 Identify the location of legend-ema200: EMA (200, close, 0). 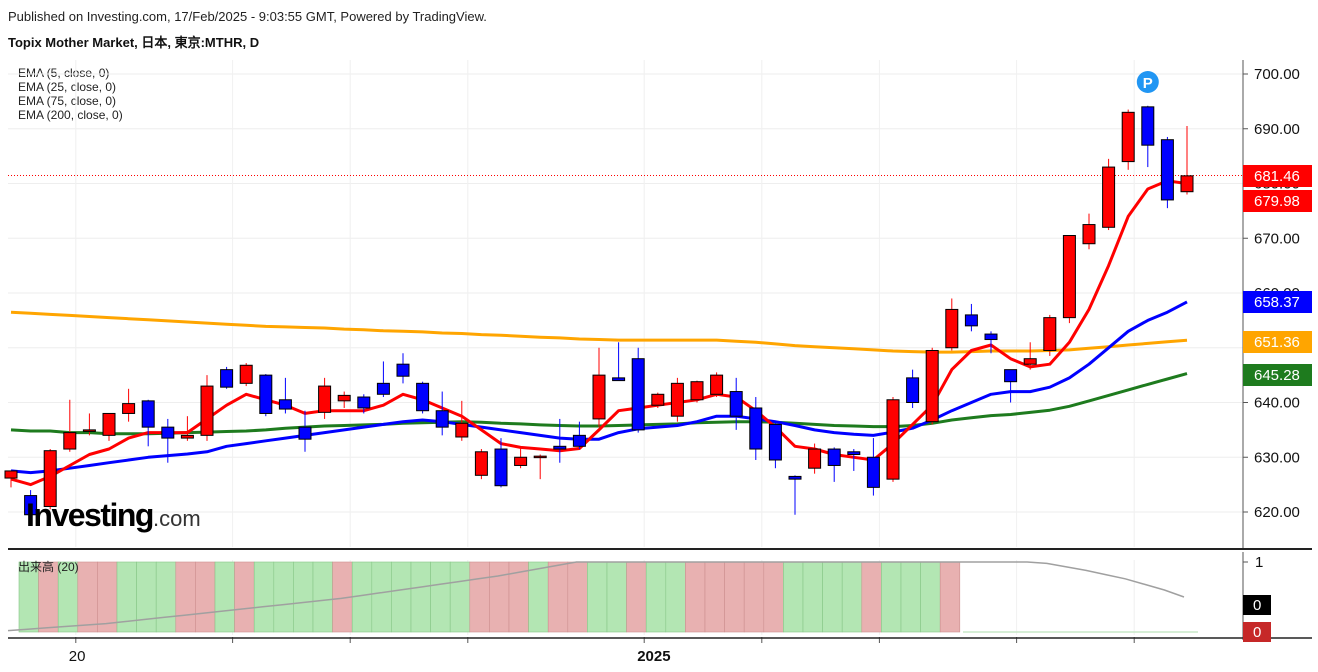
(70, 115).